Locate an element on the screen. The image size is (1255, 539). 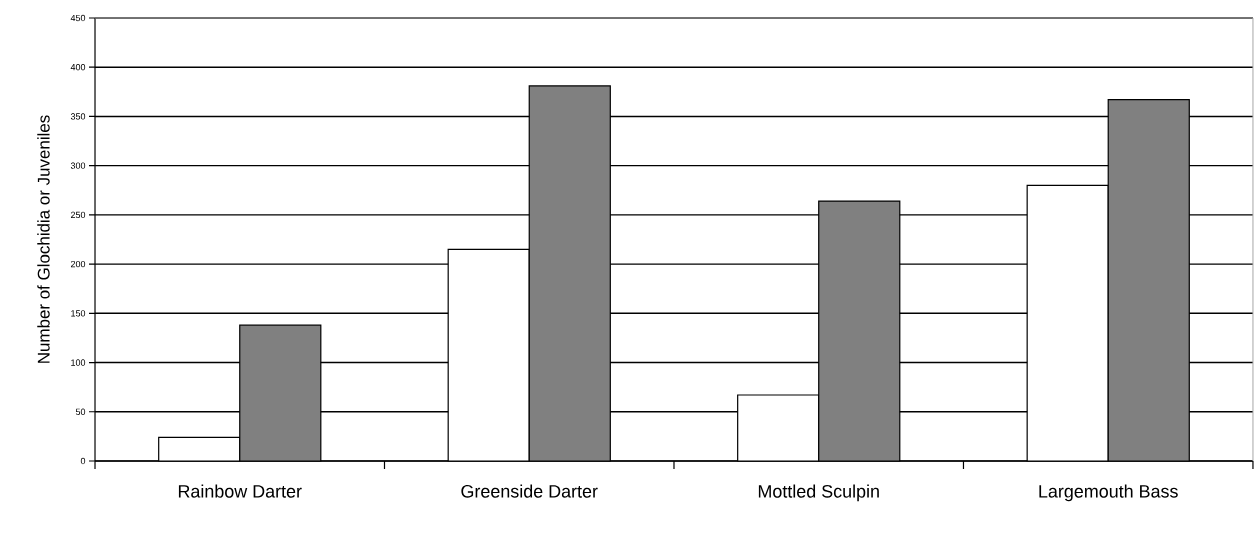
y-tick-label: 150 is located at coordinates (78, 313).